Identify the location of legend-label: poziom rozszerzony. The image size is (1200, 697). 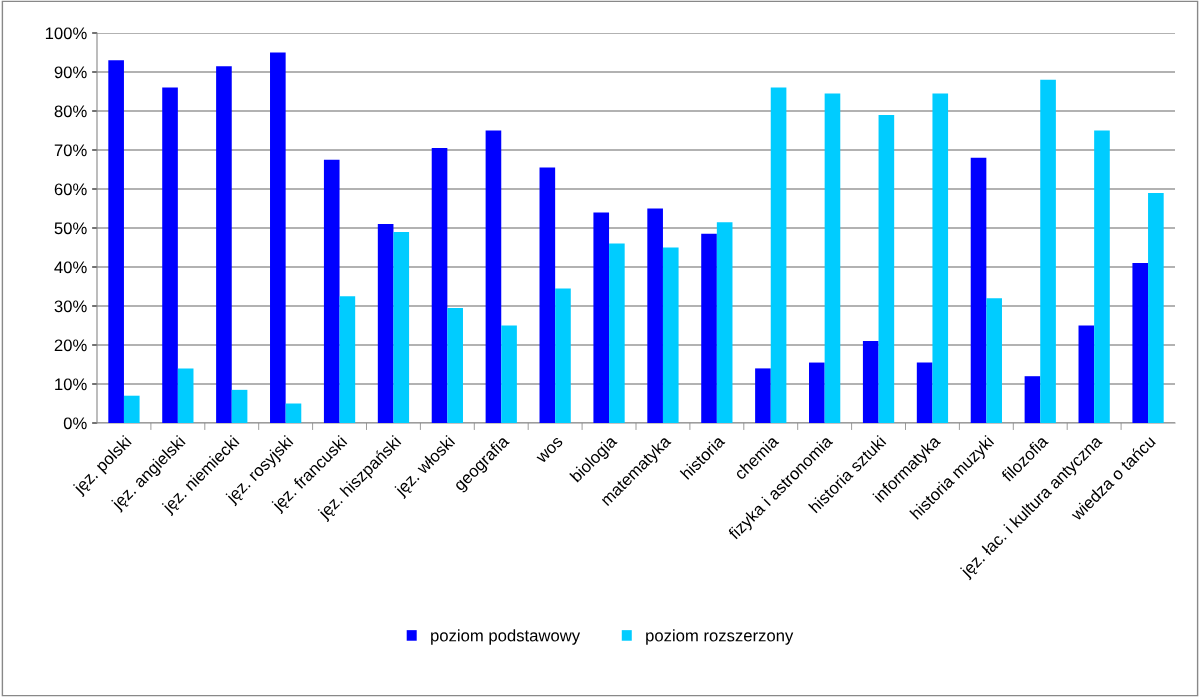
(720, 637).